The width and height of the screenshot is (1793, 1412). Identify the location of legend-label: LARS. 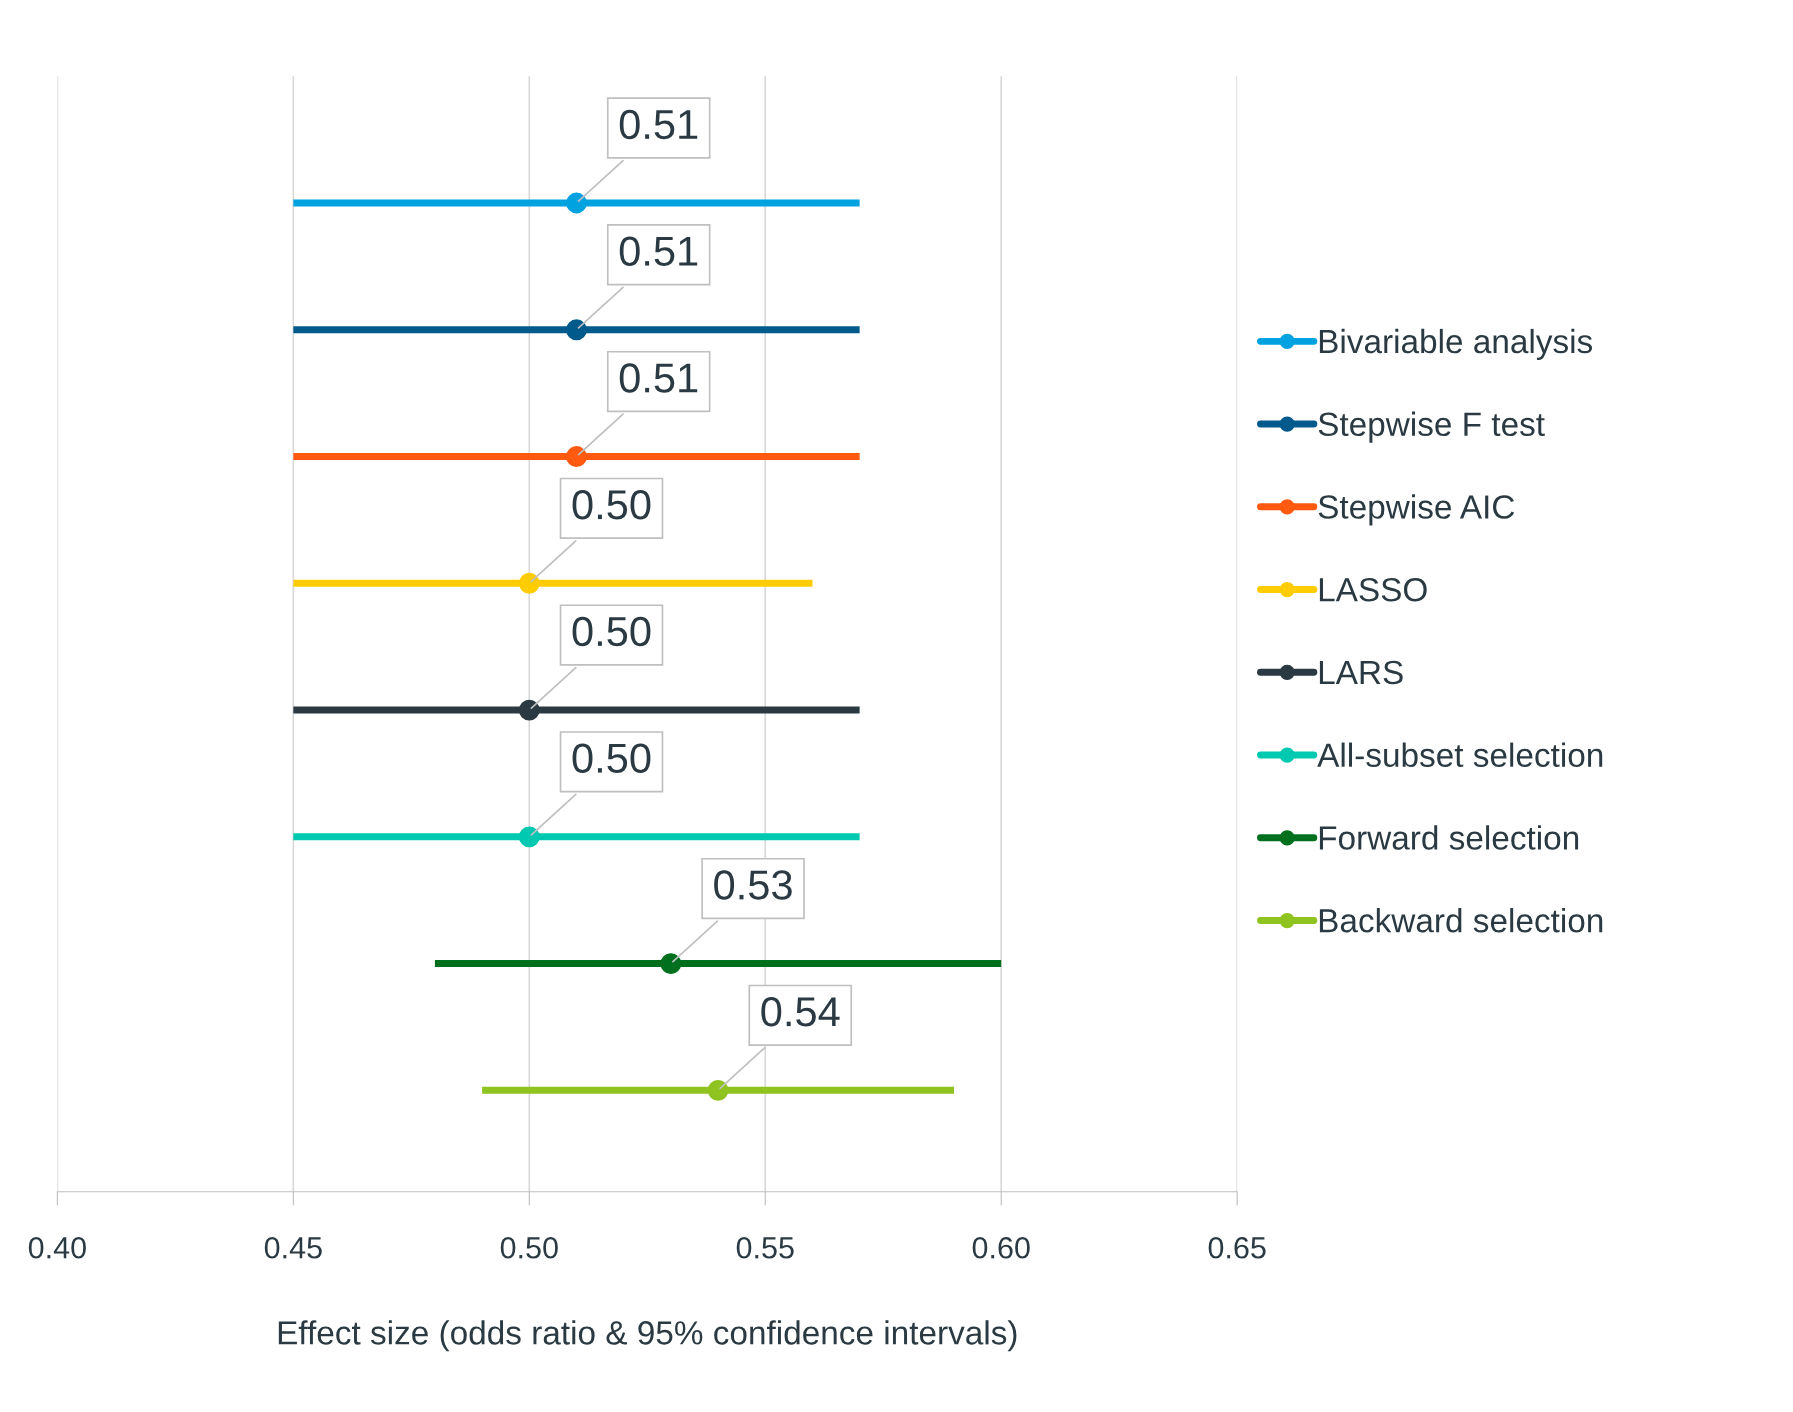
(1361, 672).